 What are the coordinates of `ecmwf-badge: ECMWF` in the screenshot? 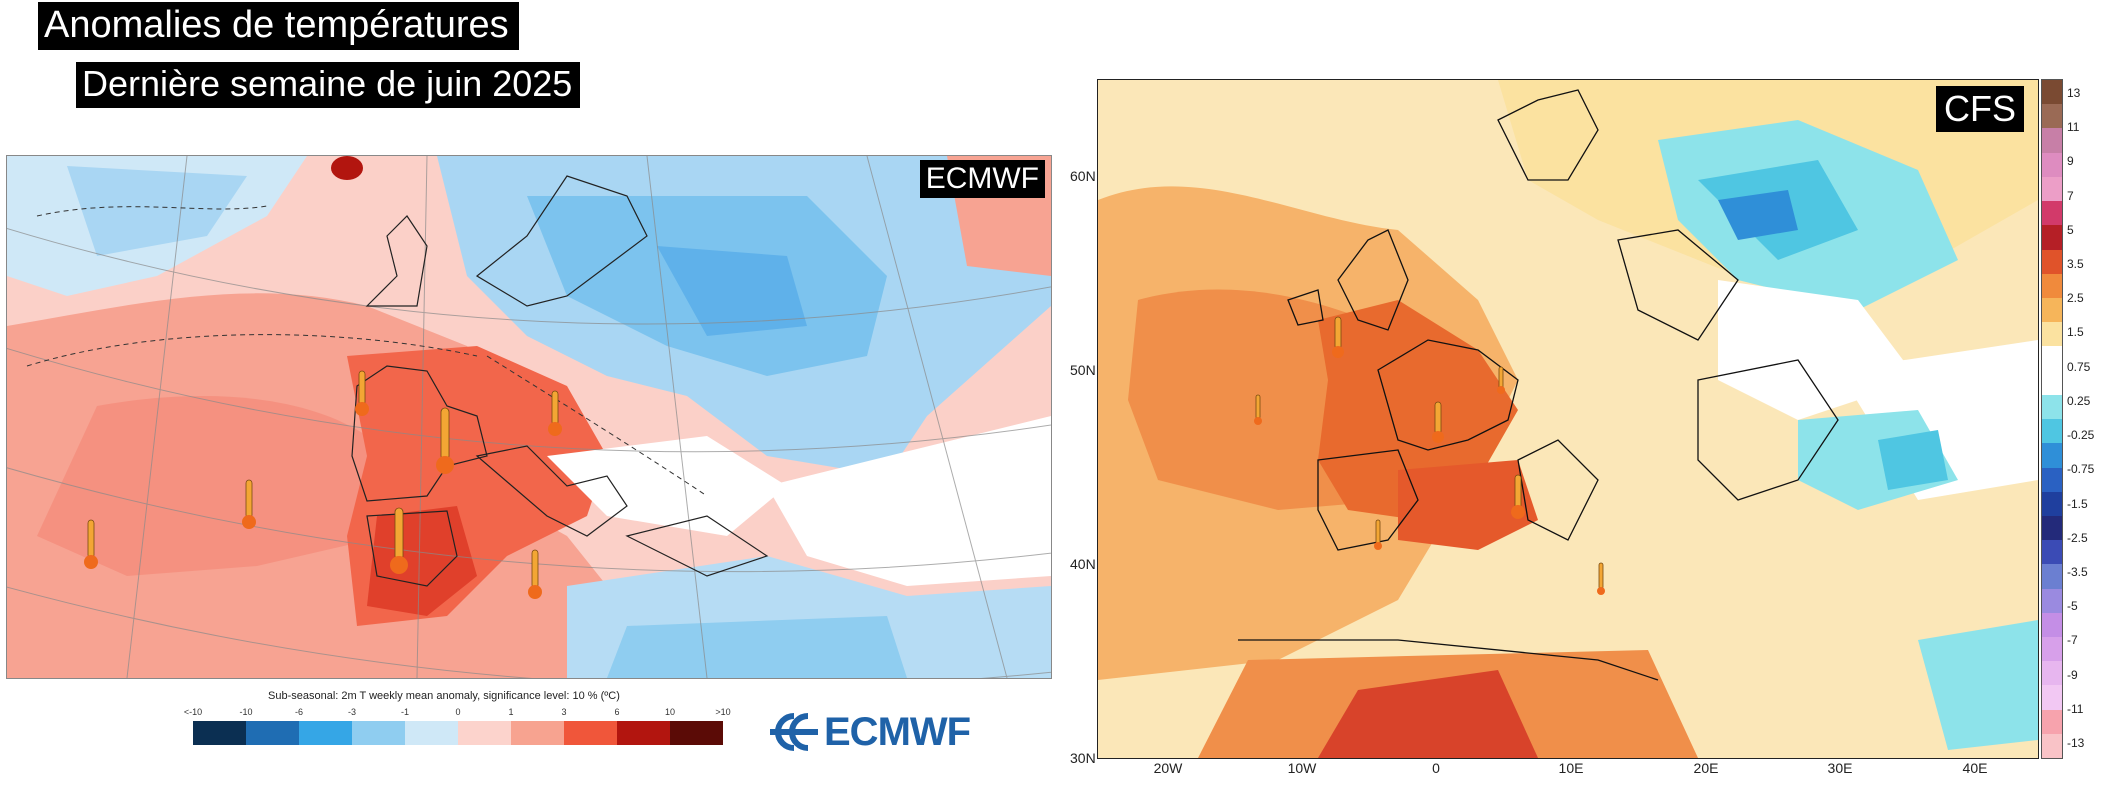 It's located at (982, 179).